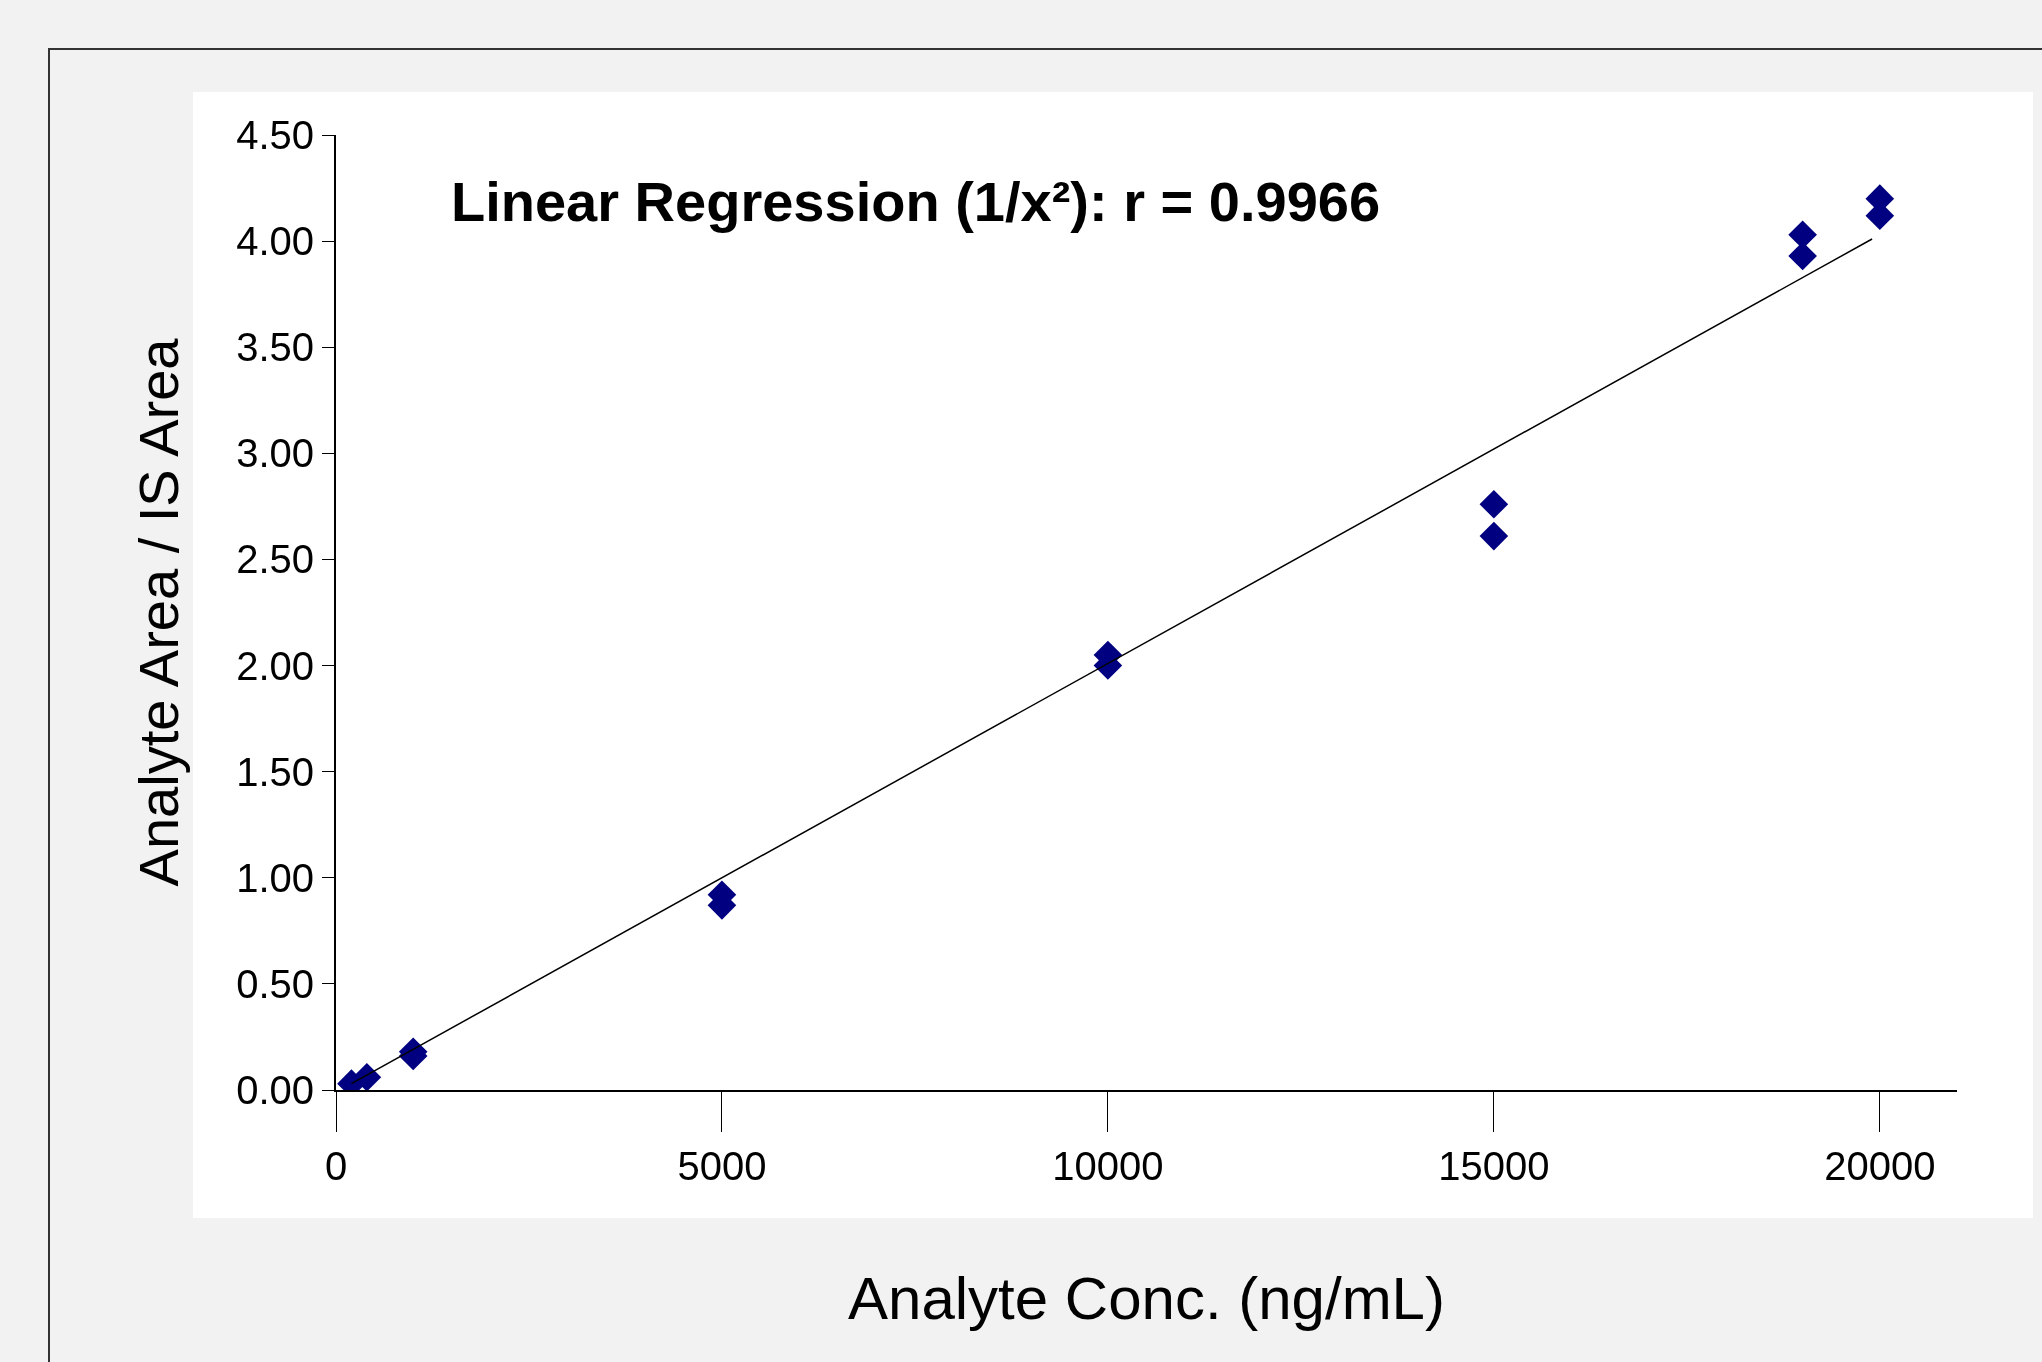 The height and width of the screenshot is (1362, 2042). Describe the element at coordinates (722, 1166) in the screenshot. I see `x-tick-label: 5000` at that location.